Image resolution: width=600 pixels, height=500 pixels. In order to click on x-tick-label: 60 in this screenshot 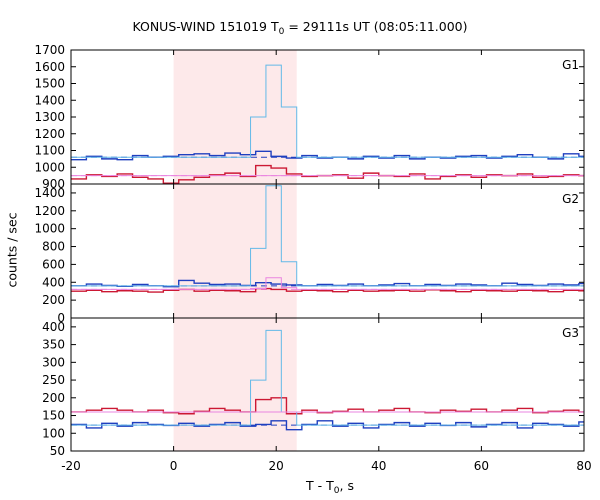, I will do `click(481, 466)`.